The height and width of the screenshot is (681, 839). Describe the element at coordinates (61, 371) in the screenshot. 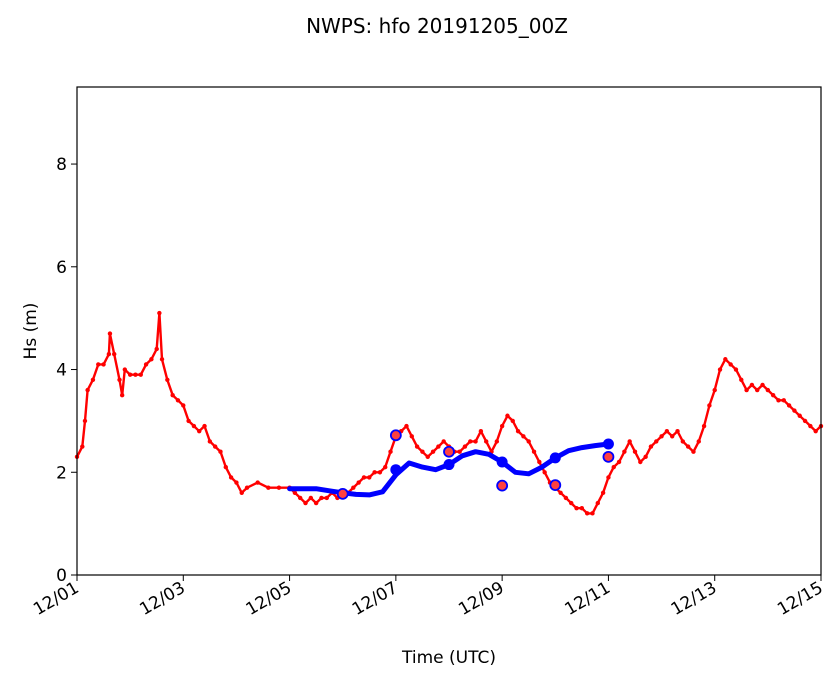

I see `y-tick-label-2: 4` at that location.